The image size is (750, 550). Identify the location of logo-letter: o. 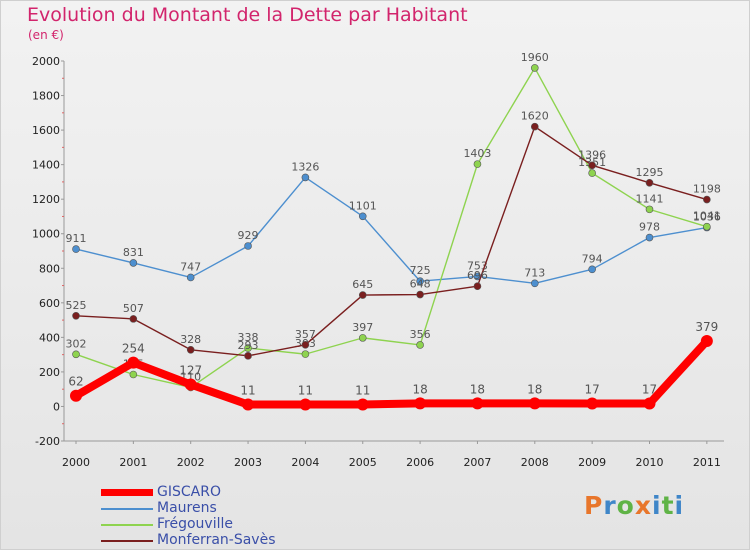
(625, 505).